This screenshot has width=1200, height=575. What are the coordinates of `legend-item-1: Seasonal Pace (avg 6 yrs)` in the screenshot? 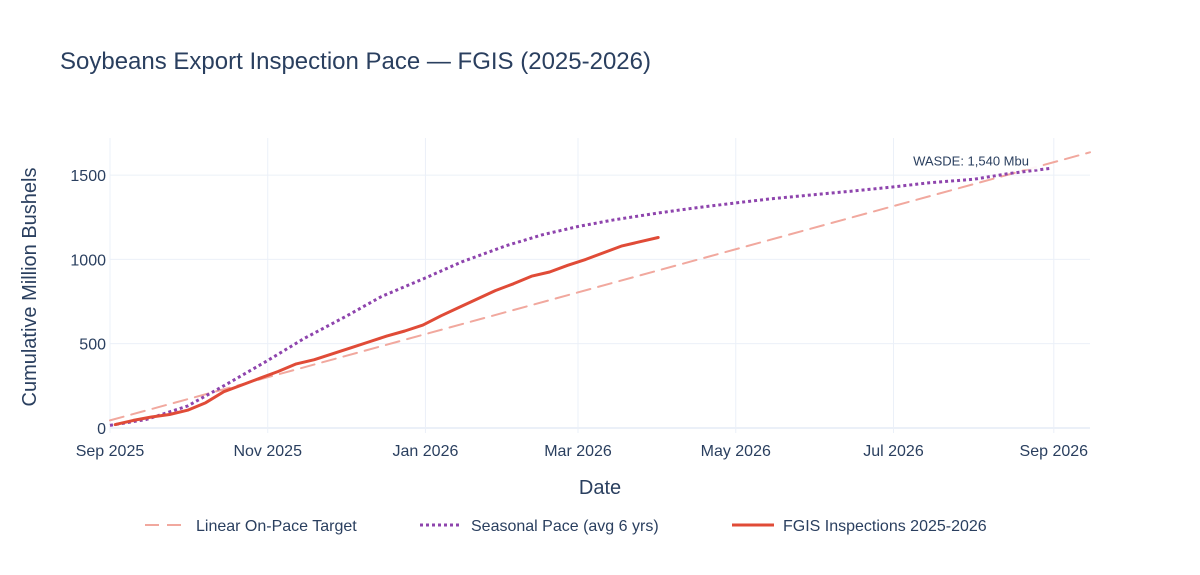 It's located at (539, 526).